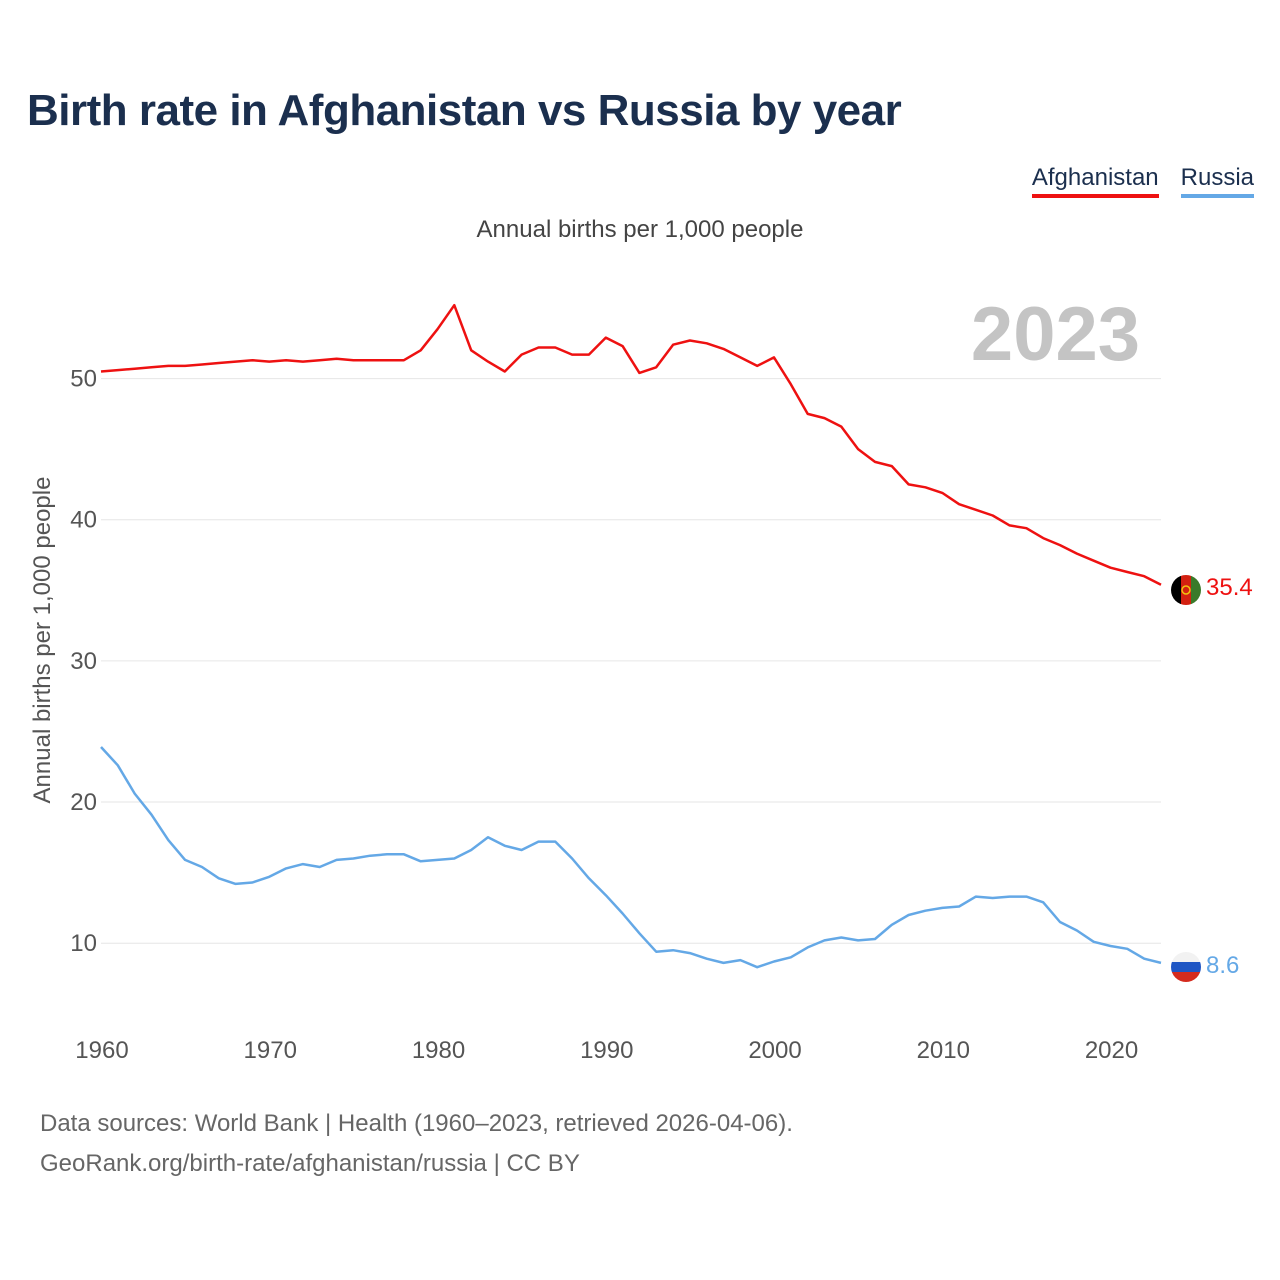 The width and height of the screenshot is (1280, 1280). Describe the element at coordinates (101, 1050) in the screenshot. I see `x-tick-label: 1960` at that location.